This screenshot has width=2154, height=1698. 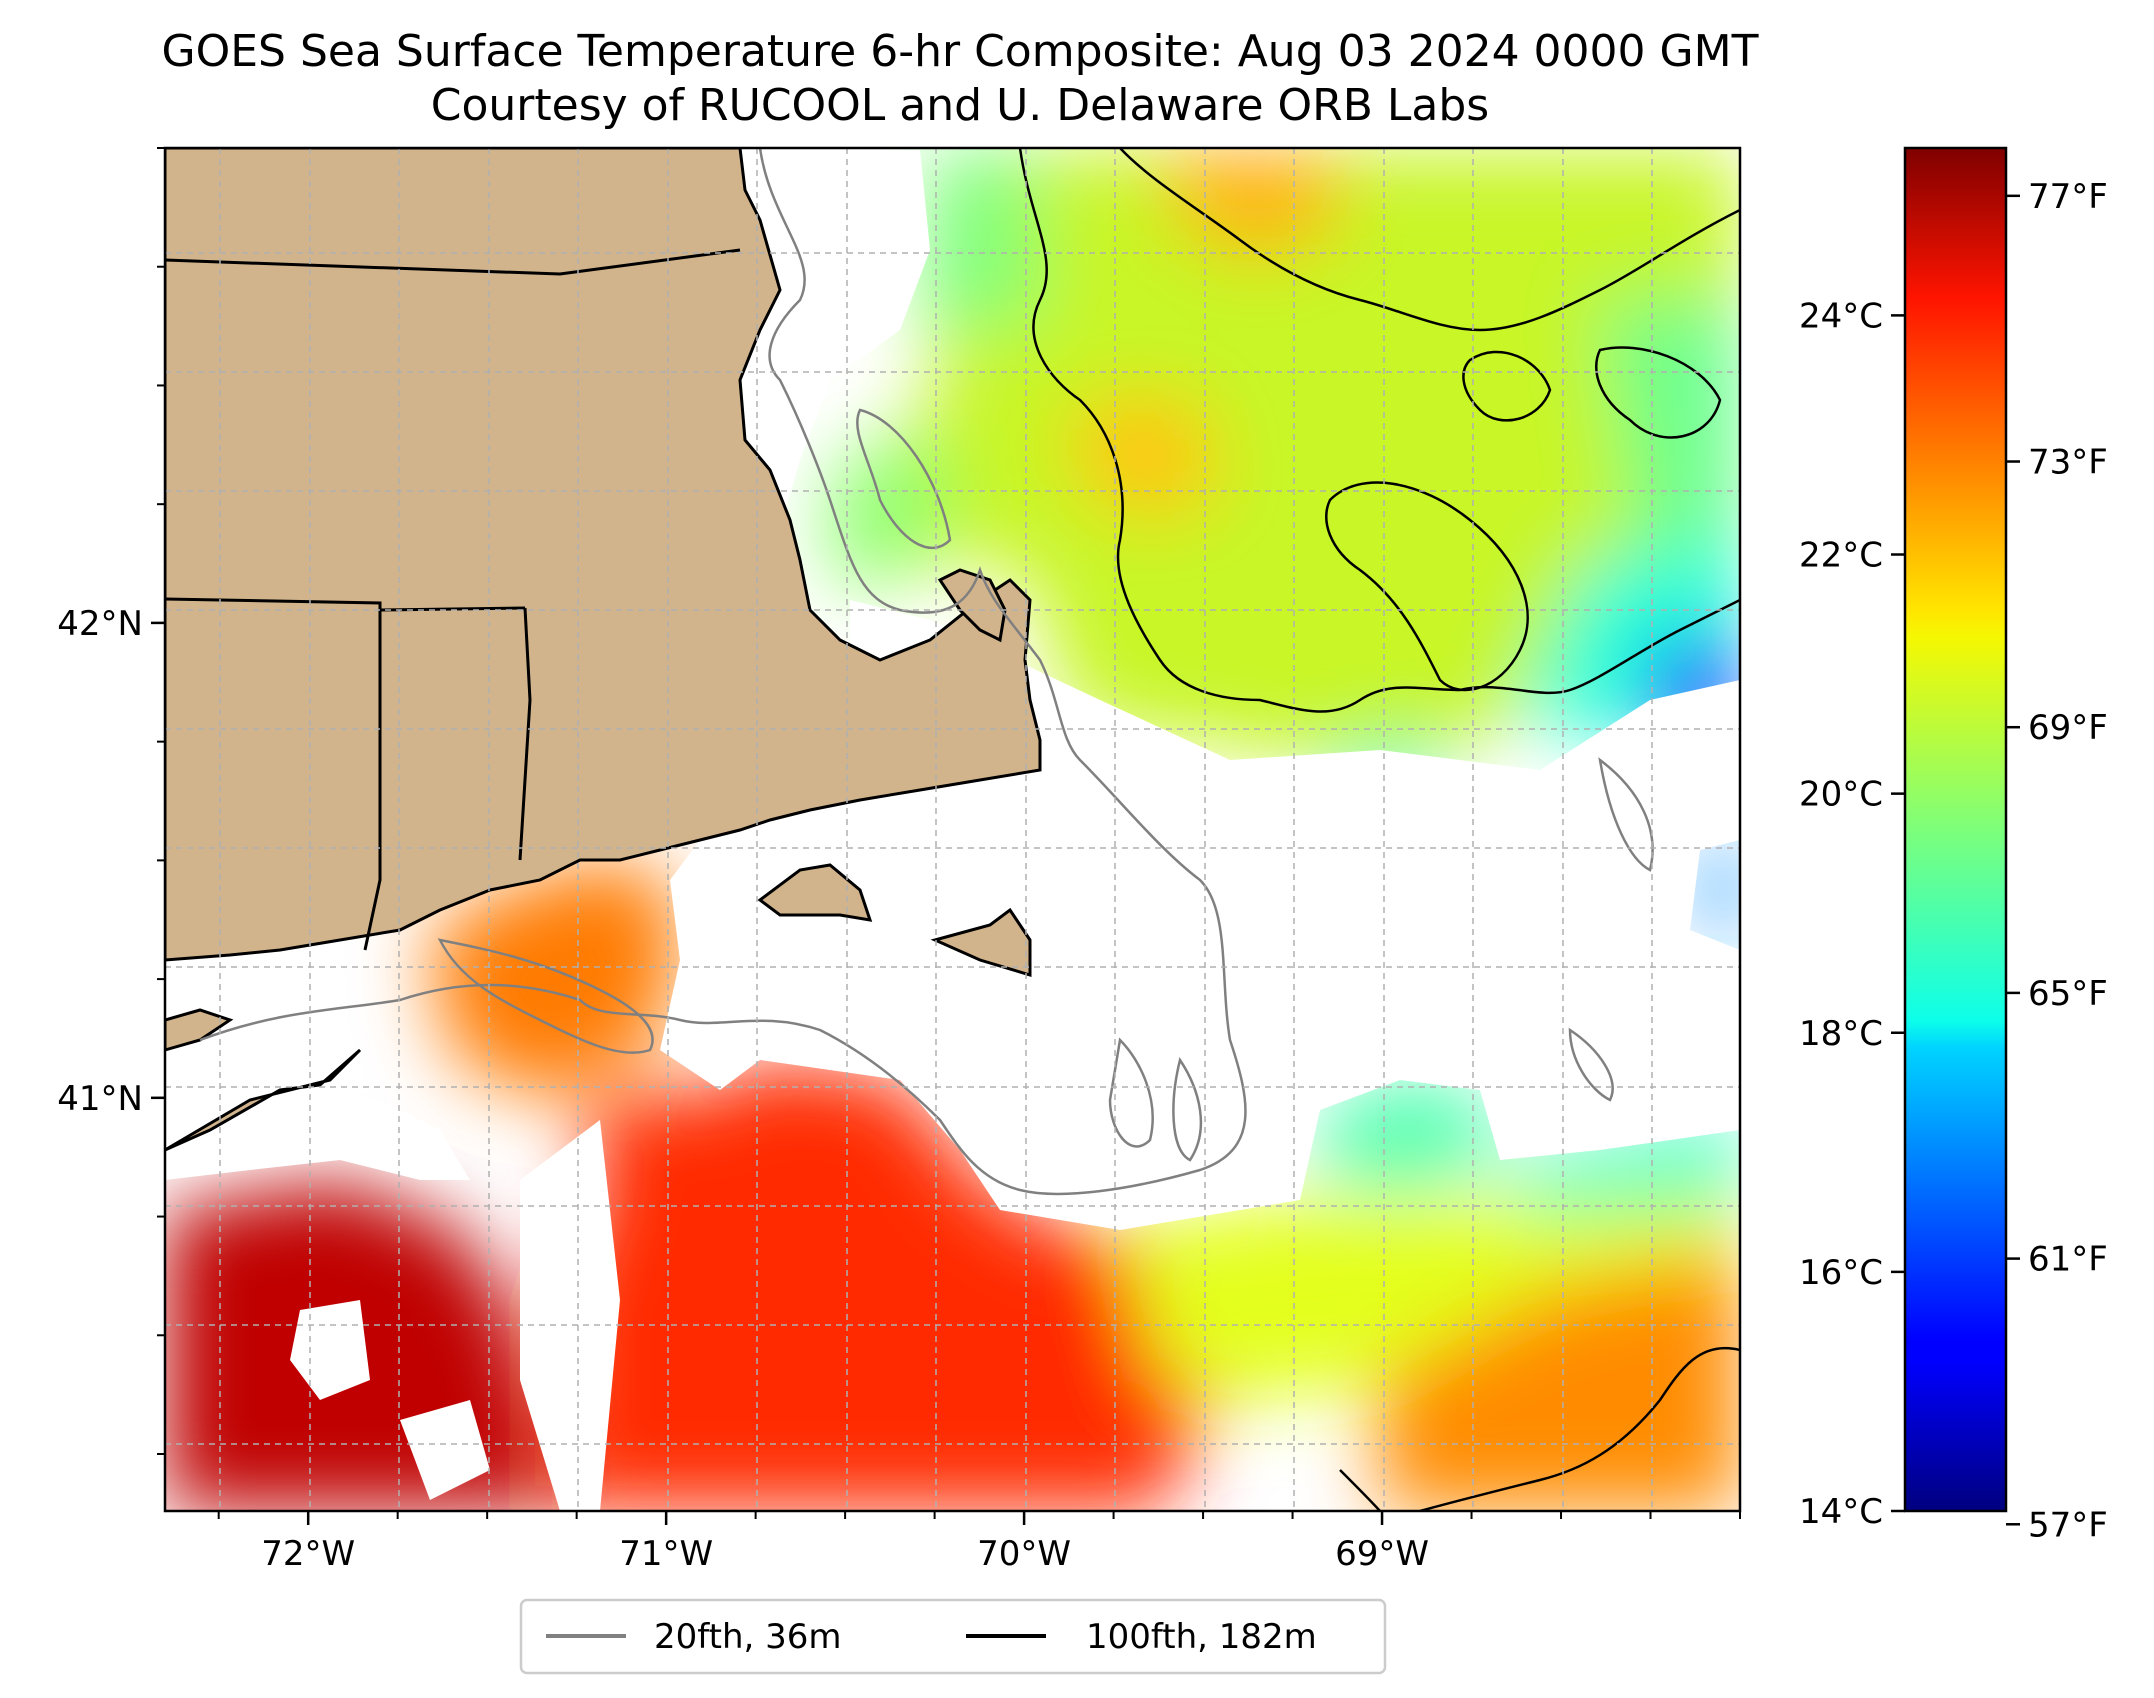 I want to click on celsius-tick-label: 14°C, so click(x=1841, y=1512).